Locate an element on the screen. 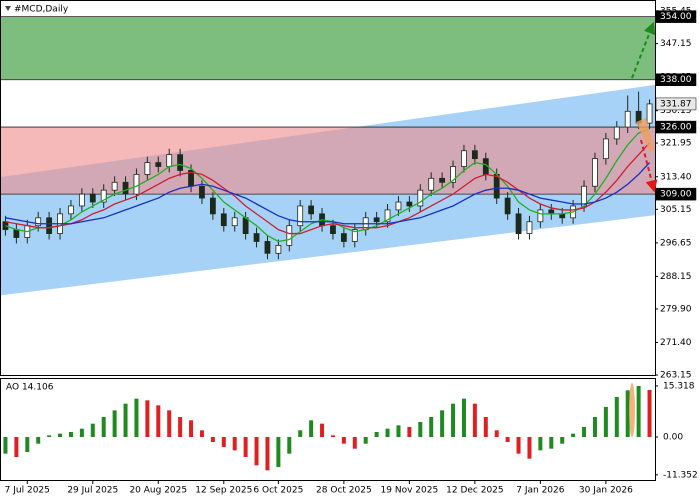 Image resolution: width=700 pixels, height=500 pixels. price-tag-label: 354.00 is located at coordinates (676, 17).